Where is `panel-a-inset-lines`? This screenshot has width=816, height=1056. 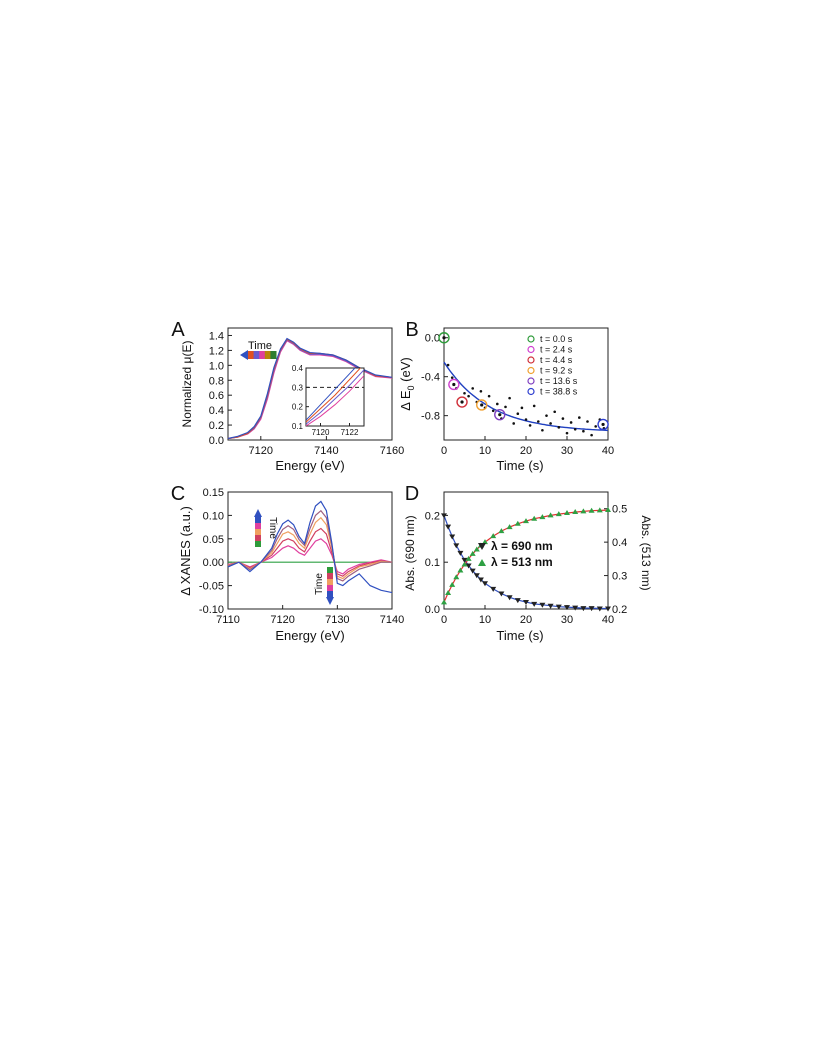 panel-a-inset-lines is located at coordinates (335, 397).